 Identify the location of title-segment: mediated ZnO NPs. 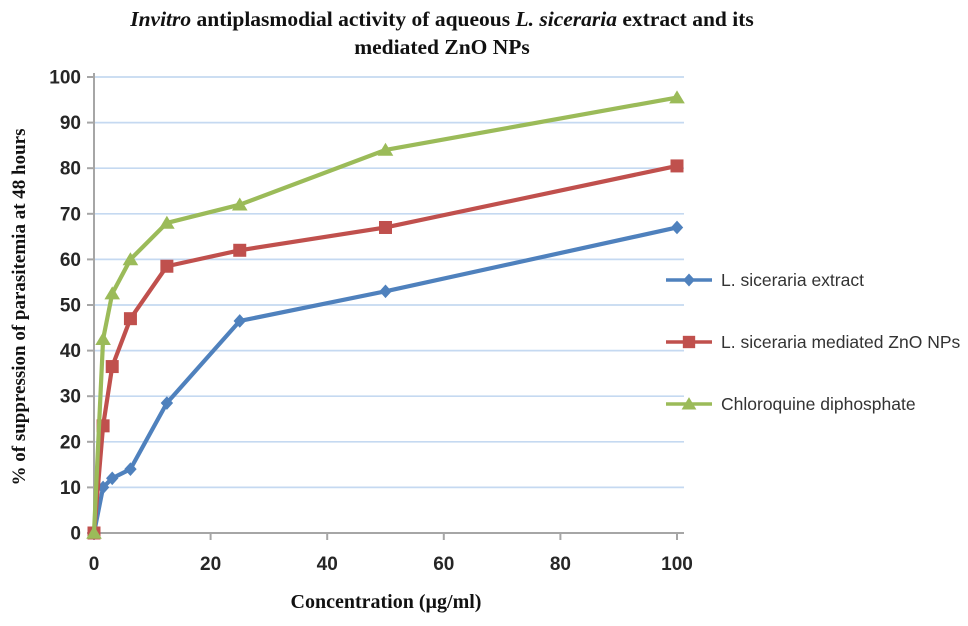
(442, 47).